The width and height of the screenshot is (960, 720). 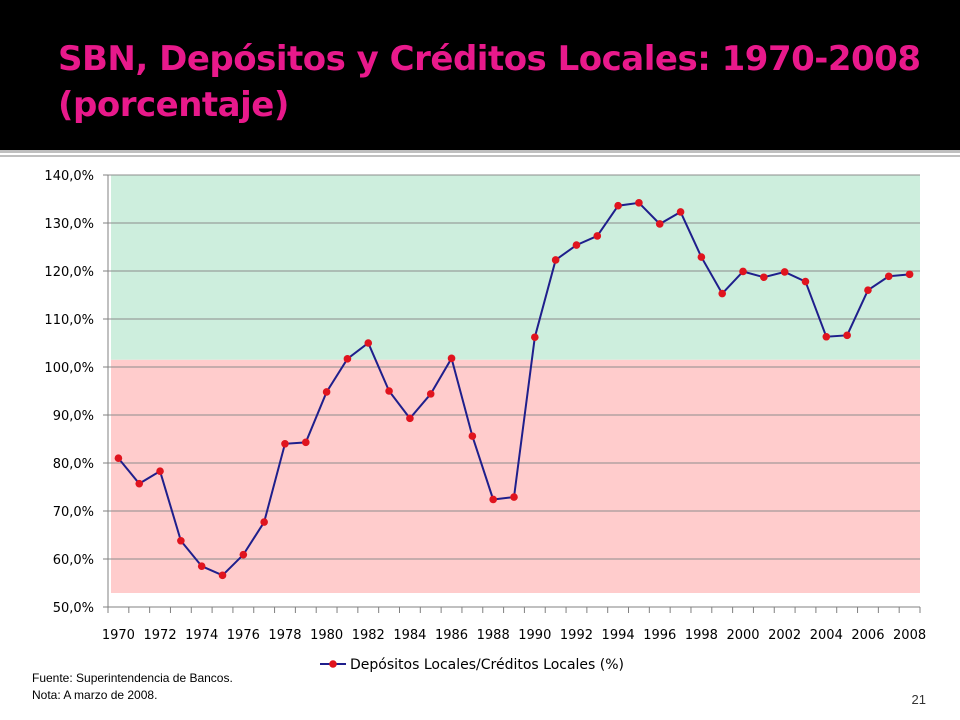 What do you see at coordinates (742, 635) in the screenshot?
I see `x-tick-label: 2000` at bounding box center [742, 635].